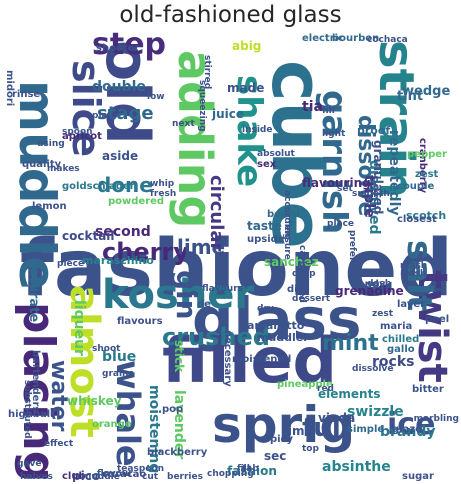 The image size is (461, 484). I want to click on cloud-word: shooter, so click(118, 48).